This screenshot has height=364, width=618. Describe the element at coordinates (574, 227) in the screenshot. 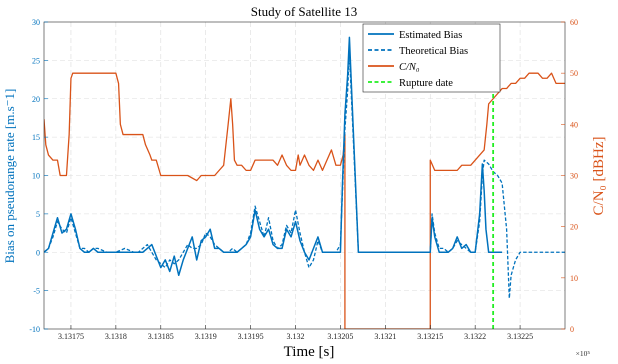

I see `y-right-tick-label: 20` at that location.